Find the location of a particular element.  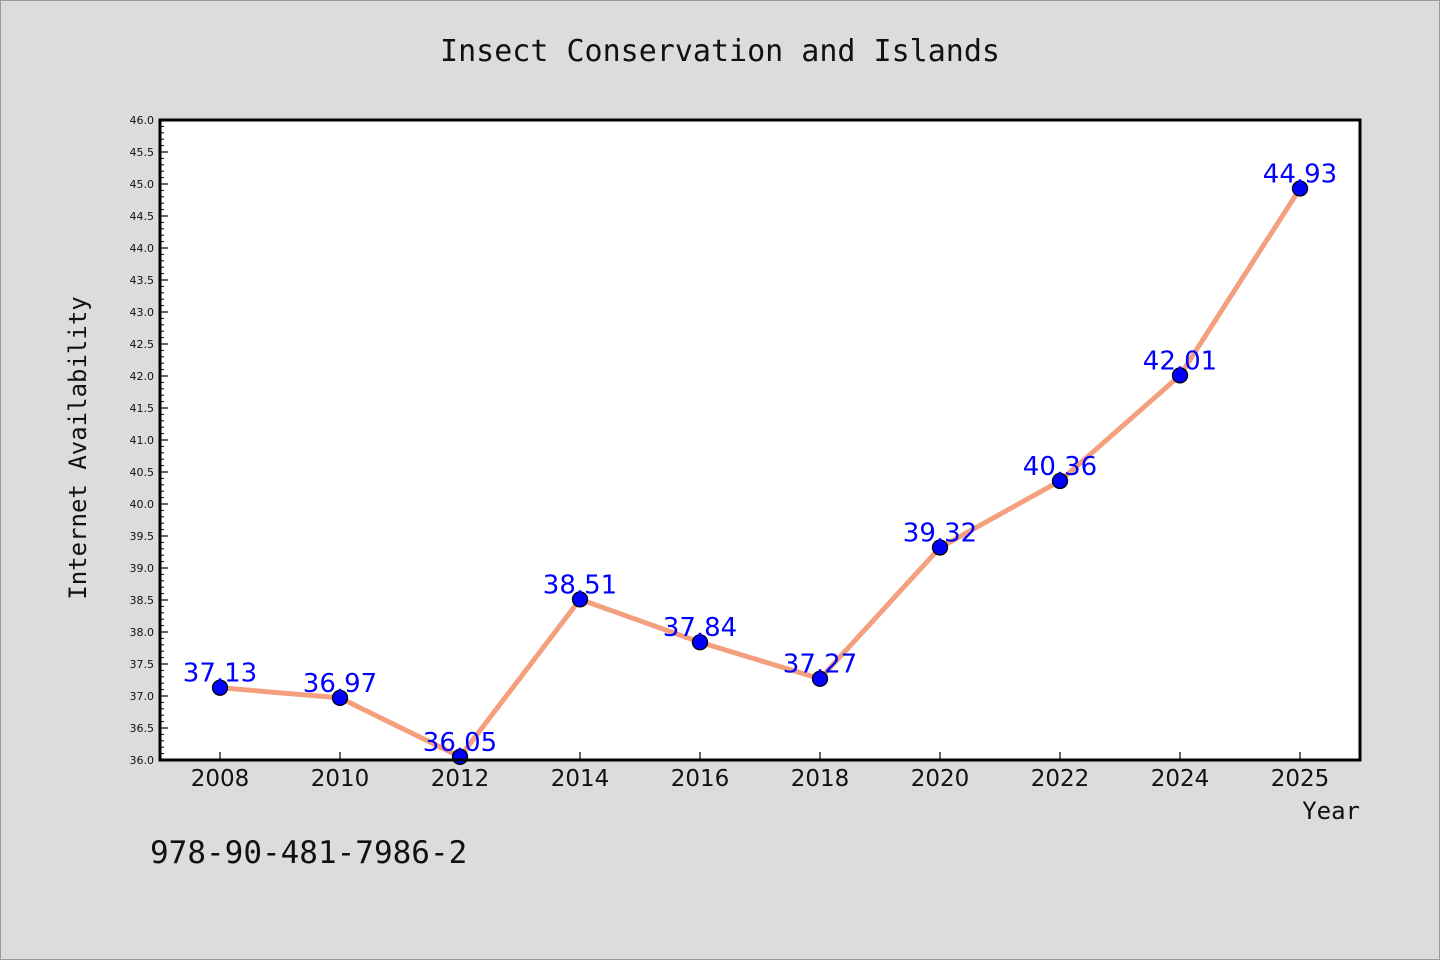

y-tick-label: 37.0 is located at coordinates (142, 696).